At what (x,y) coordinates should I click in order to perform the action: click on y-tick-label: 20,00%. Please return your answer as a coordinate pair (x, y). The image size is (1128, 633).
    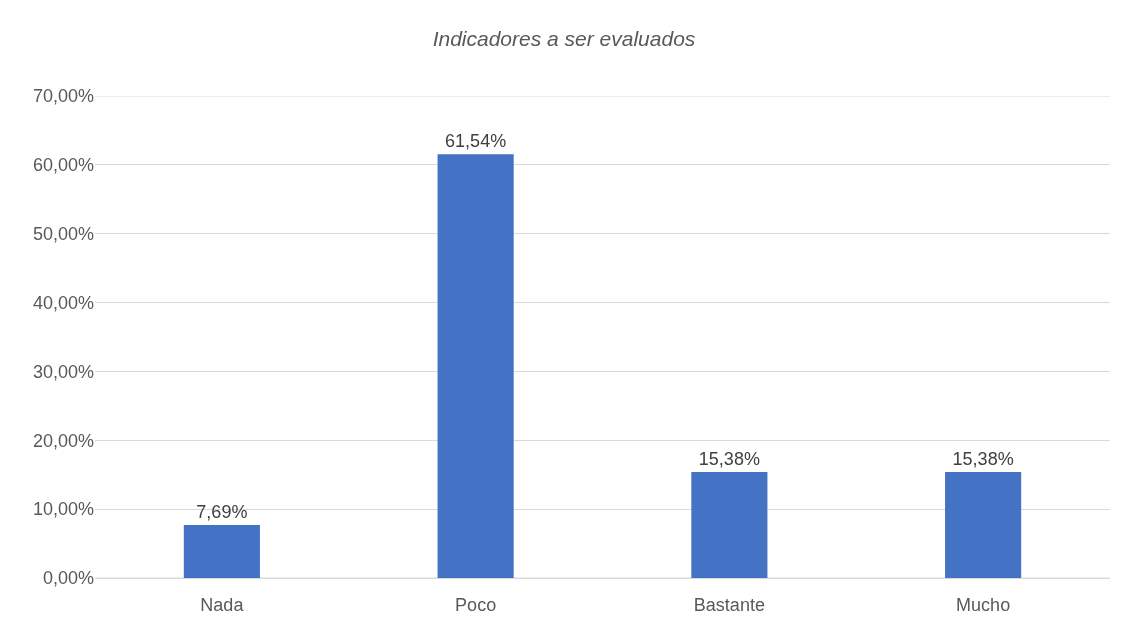
    Looking at the image, I should click on (63, 440).